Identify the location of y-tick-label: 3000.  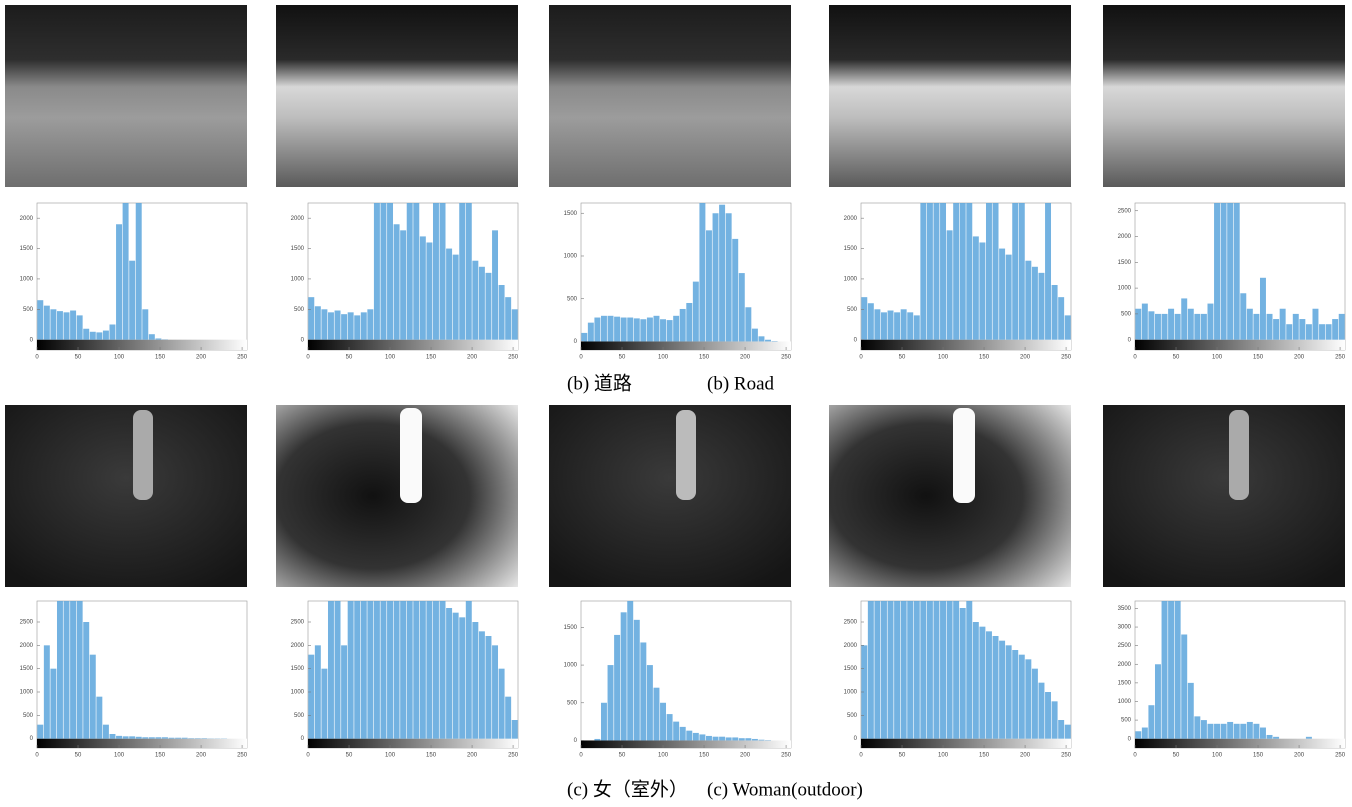
(1125, 628).